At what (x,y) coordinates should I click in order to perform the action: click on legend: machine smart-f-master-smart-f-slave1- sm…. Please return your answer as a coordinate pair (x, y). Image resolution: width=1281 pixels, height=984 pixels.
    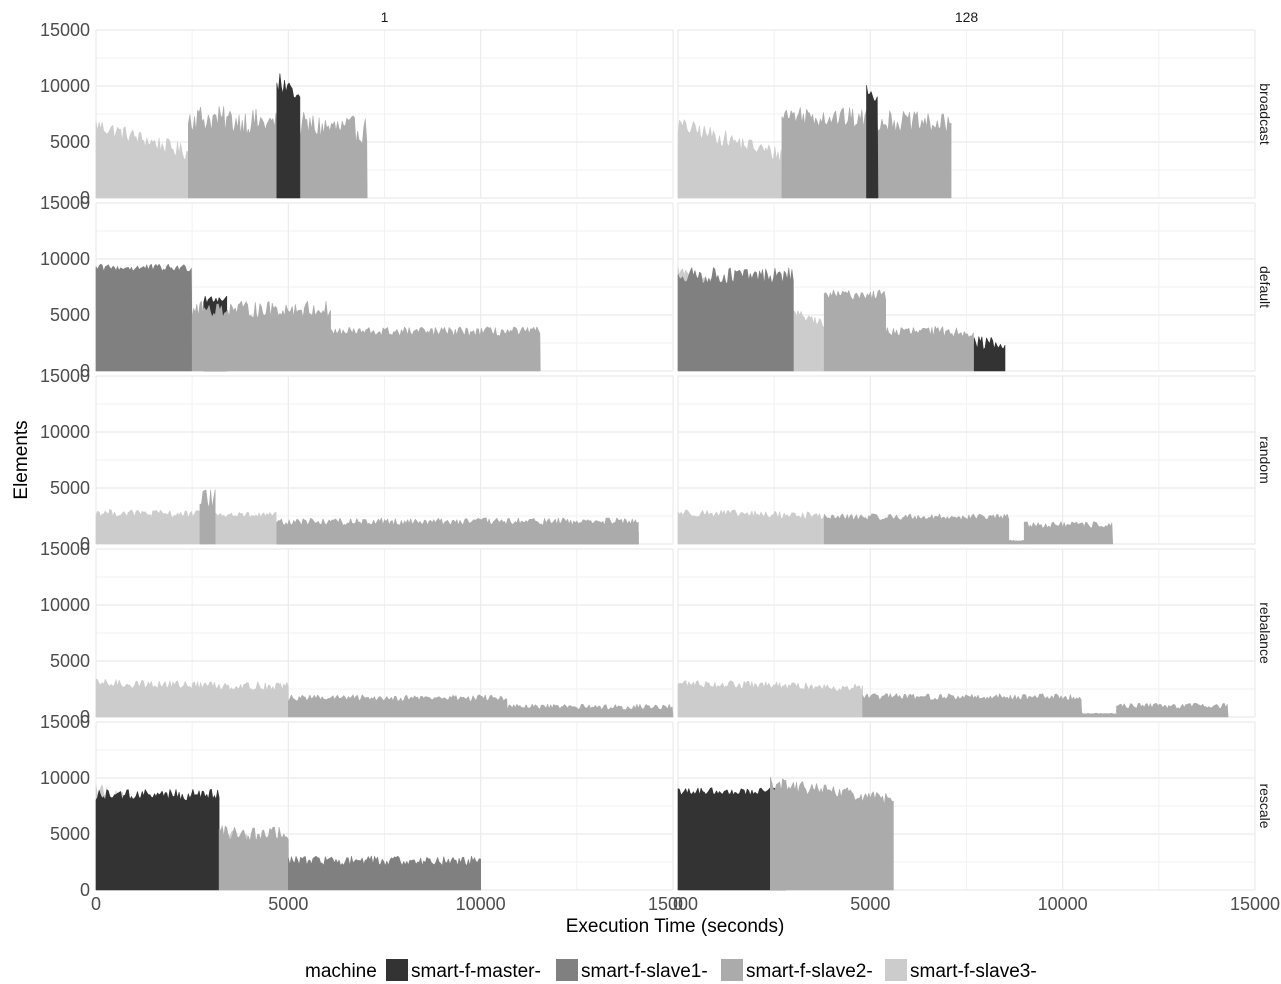
    Looking at the image, I should click on (671, 970).